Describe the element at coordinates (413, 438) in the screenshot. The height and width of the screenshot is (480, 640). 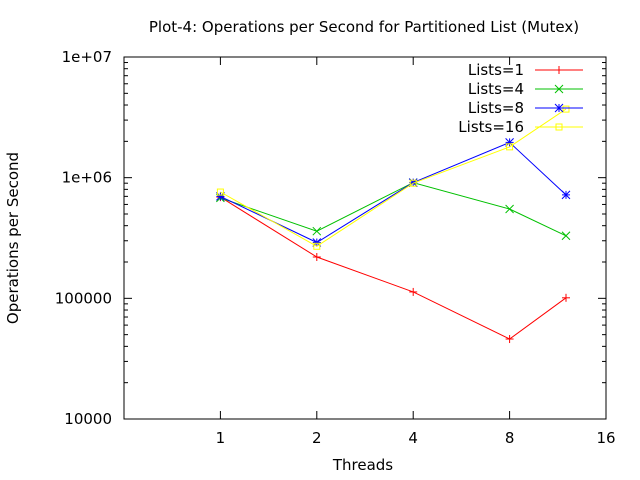
I see `x-tick-label: 4` at that location.